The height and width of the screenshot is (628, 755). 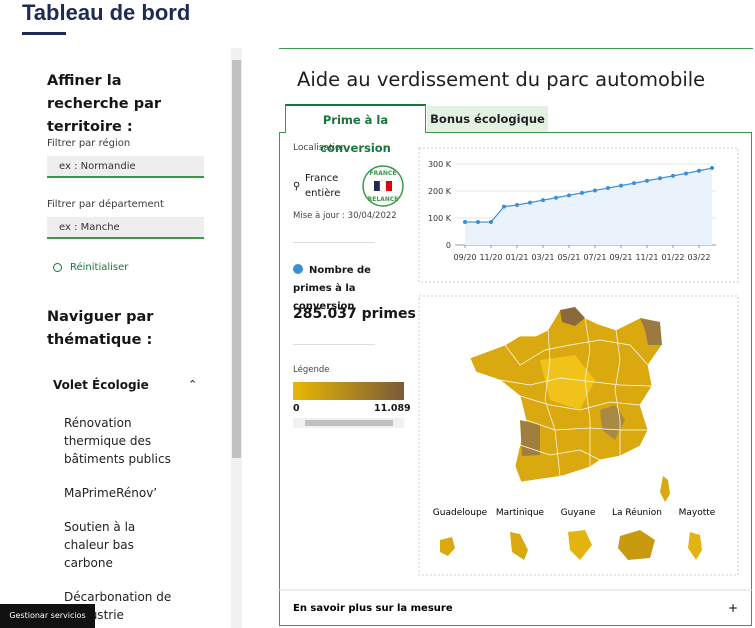 I want to click on metric-value: 285.037 primes, so click(x=354, y=314).